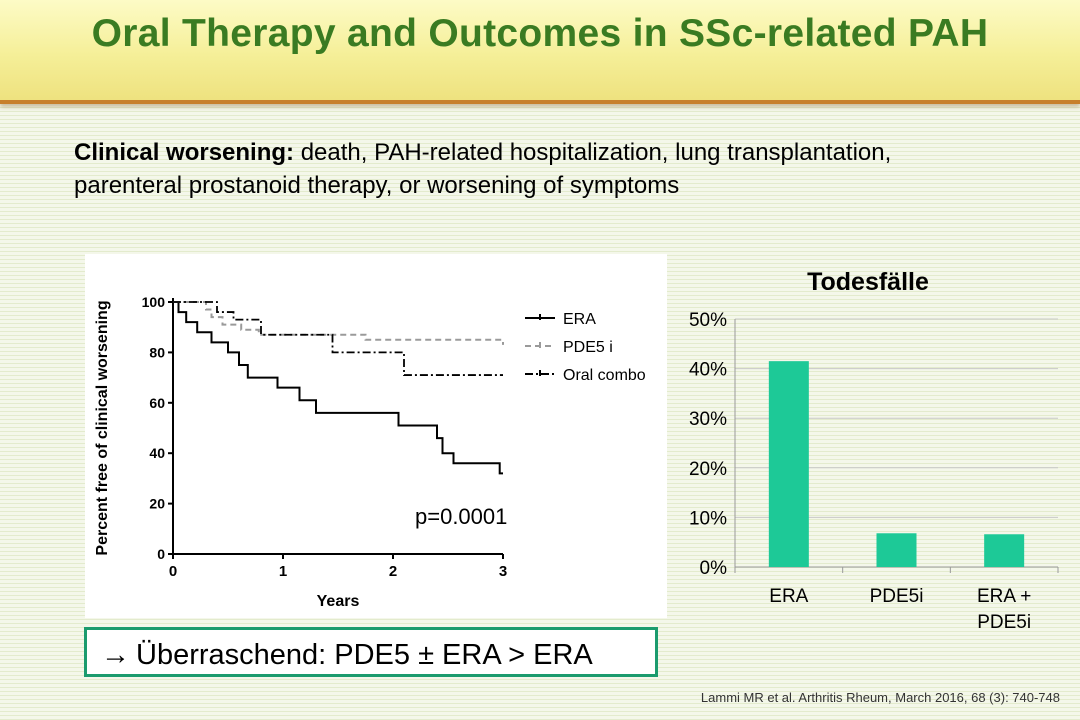 This screenshot has height=720, width=1080. Describe the element at coordinates (896, 550) in the screenshot. I see `bar-pde5i` at that location.